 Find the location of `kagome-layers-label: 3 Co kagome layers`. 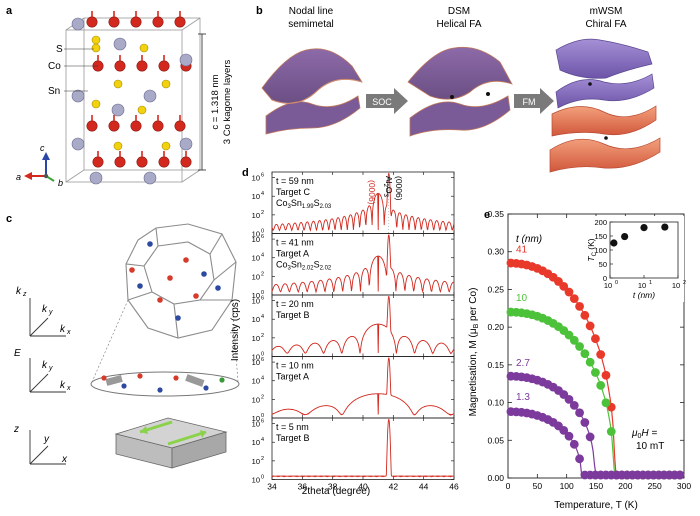

kagome-layers-label: 3 Co kagome layers is located at coordinates (227, 102).